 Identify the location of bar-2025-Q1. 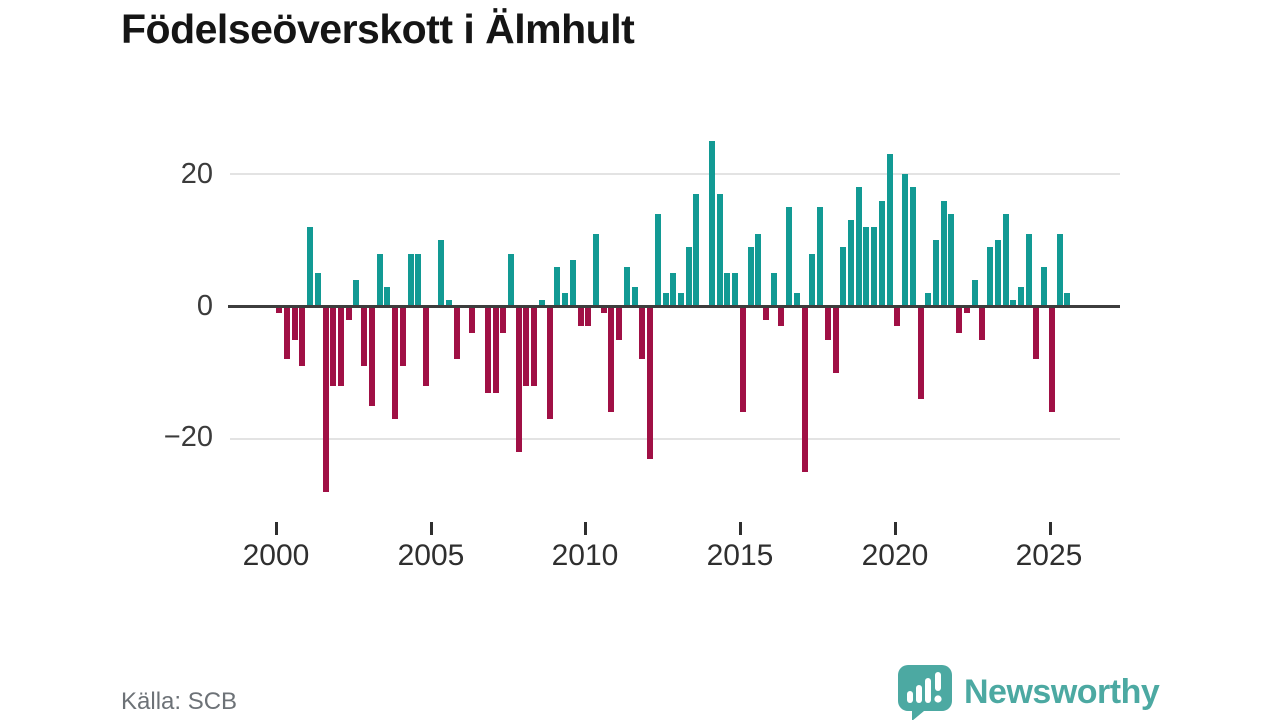
(1051, 359).